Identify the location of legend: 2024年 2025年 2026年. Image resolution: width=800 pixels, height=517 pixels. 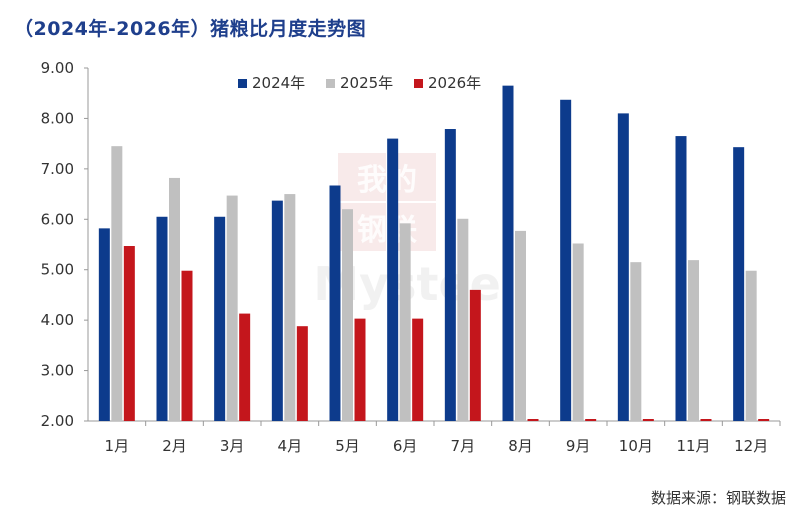
(359, 83).